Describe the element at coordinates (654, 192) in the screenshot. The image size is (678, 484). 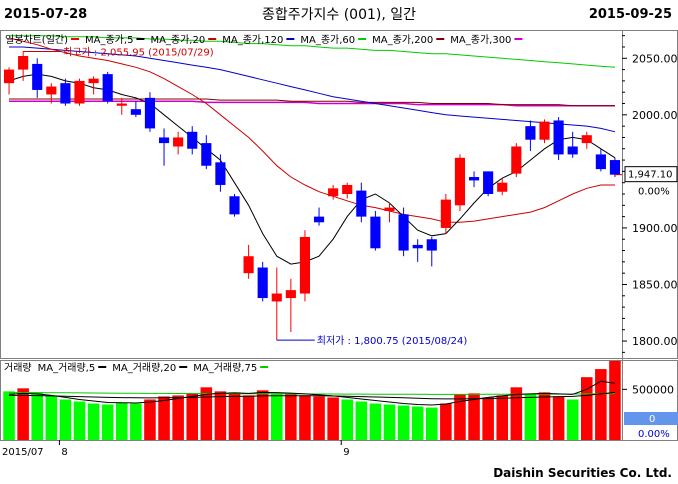
I see `price-change-label: 0.00%` at that location.